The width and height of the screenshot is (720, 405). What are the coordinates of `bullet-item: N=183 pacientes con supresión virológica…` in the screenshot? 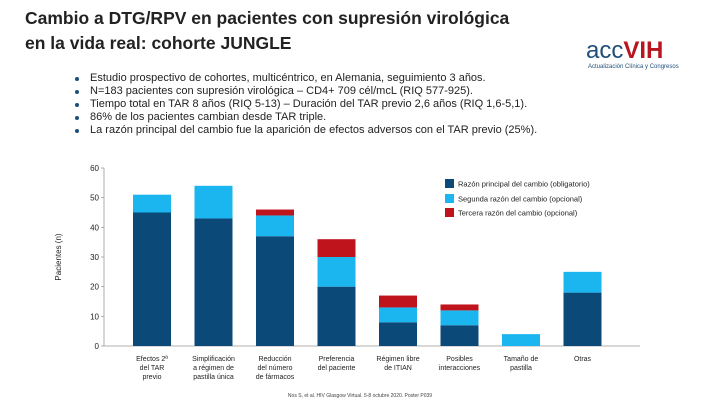 It's located at (305, 91).